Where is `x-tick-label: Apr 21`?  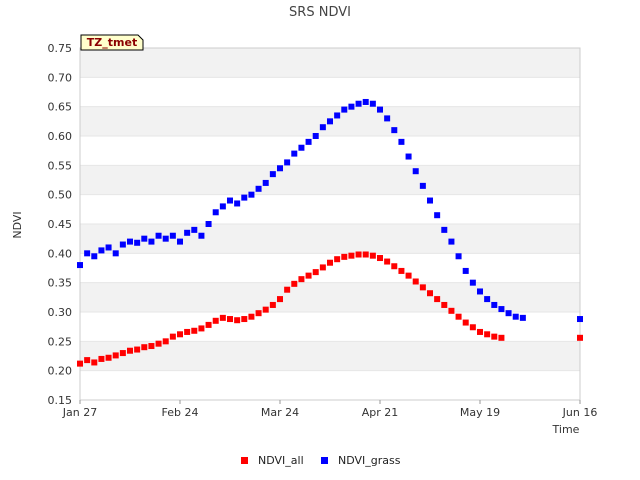 x-tick-label: Apr 21 is located at coordinates (380, 412).